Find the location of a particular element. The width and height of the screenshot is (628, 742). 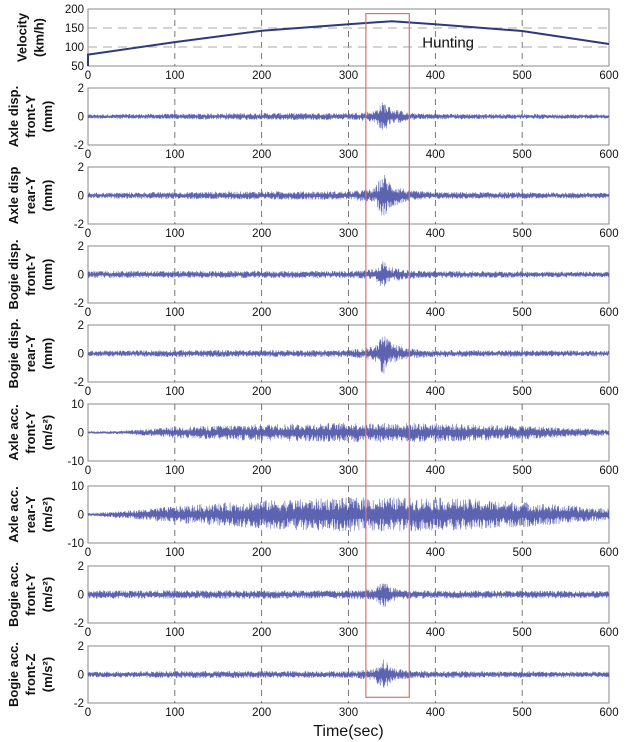

y-axis-label: Bogie disp. rear-Y (mm) is located at coordinates (30, 353).